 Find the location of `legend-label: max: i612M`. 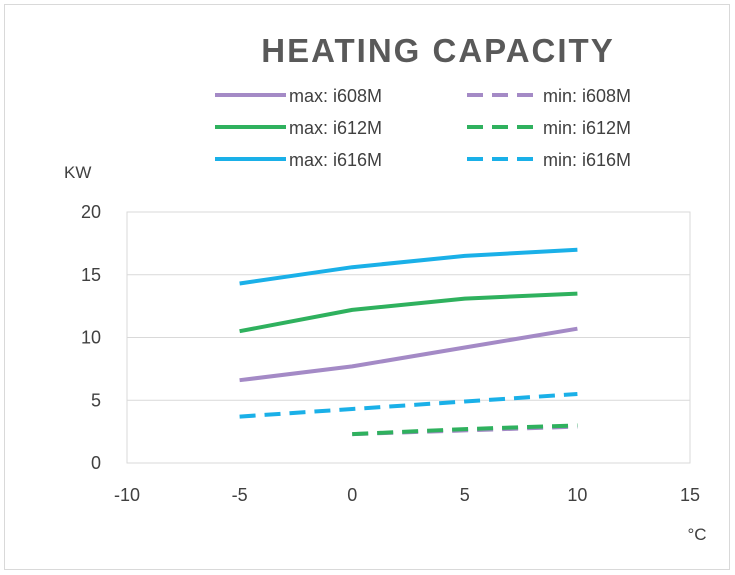

legend-label: max: i612M is located at coordinates (335, 128).